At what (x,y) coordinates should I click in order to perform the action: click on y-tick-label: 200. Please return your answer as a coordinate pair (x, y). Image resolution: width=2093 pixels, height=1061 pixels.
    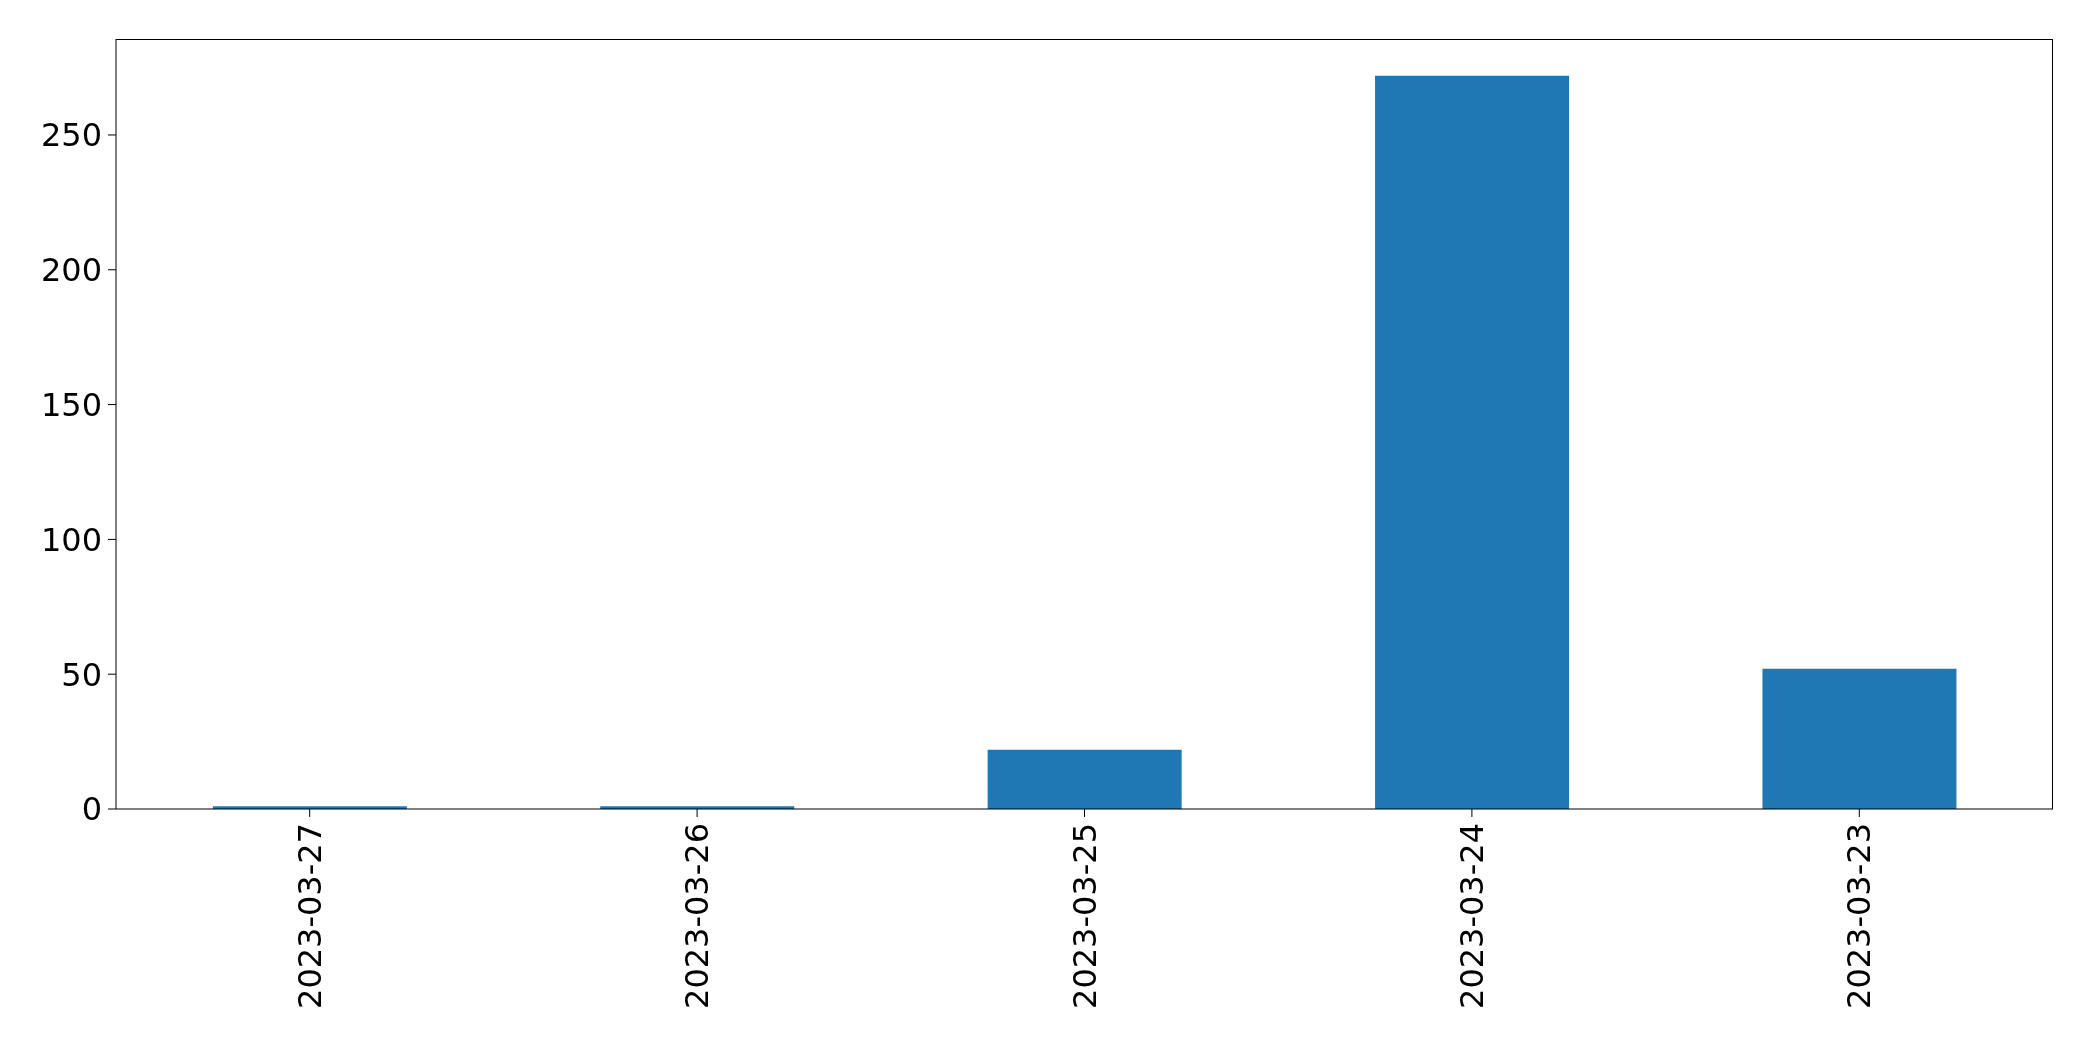
    Looking at the image, I should click on (71, 270).